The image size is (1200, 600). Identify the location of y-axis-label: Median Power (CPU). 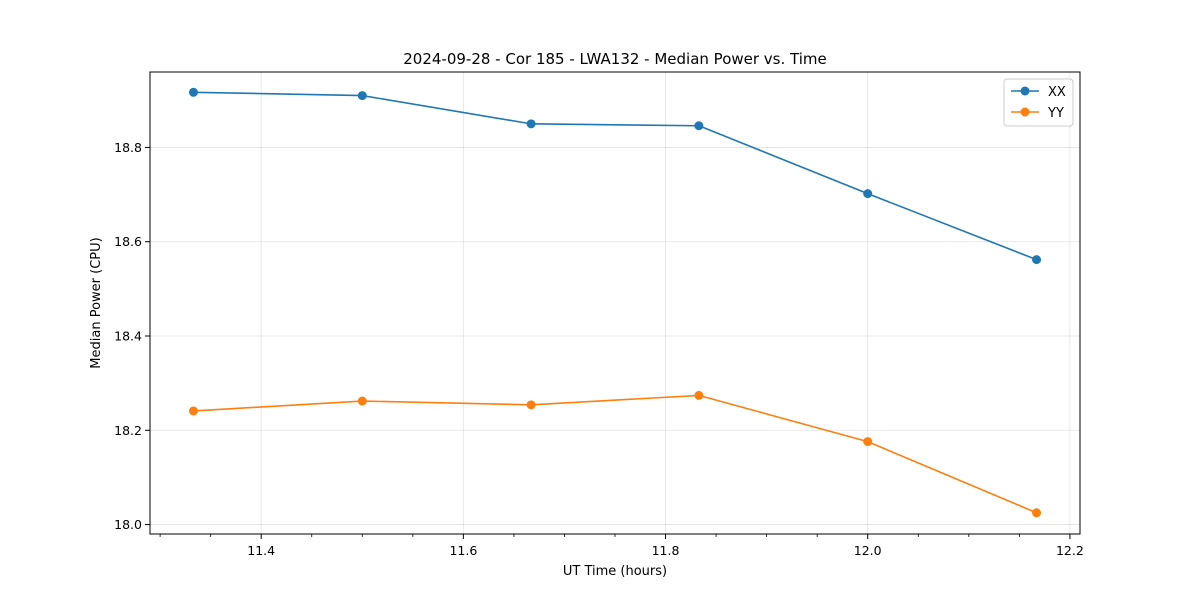
(96, 302).